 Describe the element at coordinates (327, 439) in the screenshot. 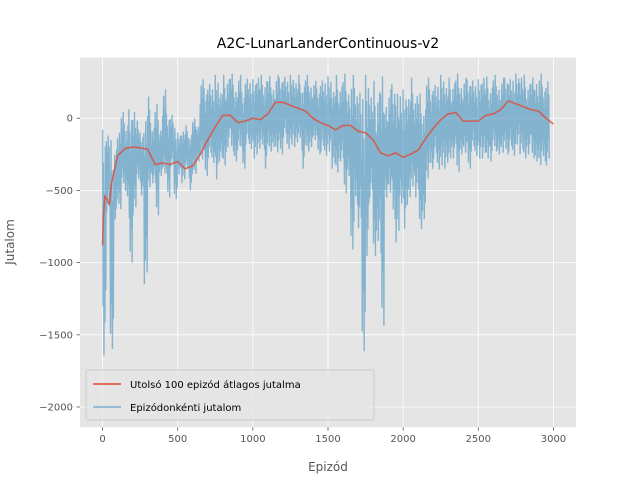

I see `x-tick-label: 1500` at that location.